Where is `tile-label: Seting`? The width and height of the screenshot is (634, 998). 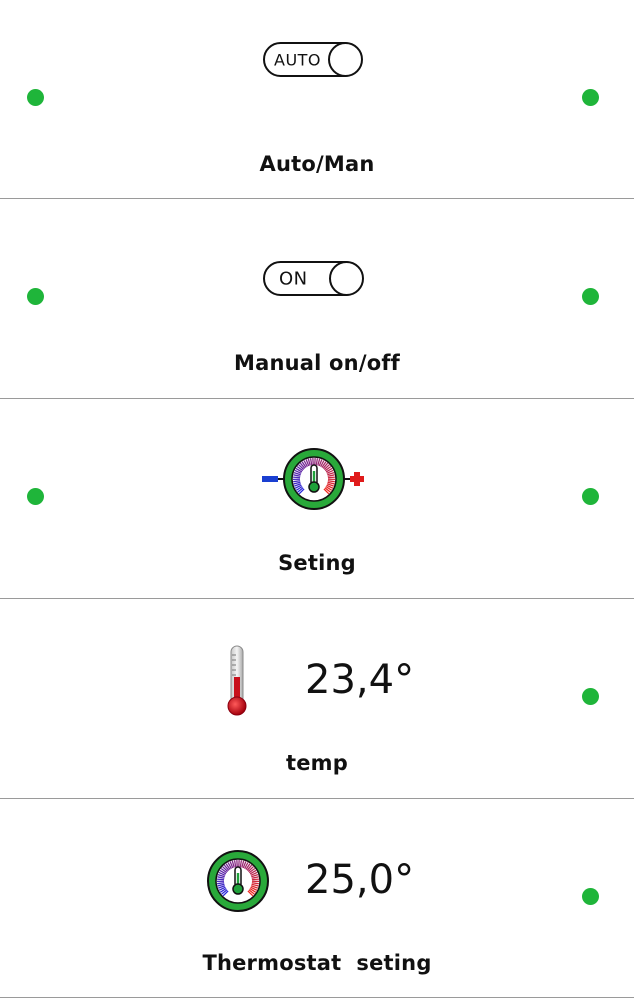
tile-label: Seting is located at coordinates (317, 563).